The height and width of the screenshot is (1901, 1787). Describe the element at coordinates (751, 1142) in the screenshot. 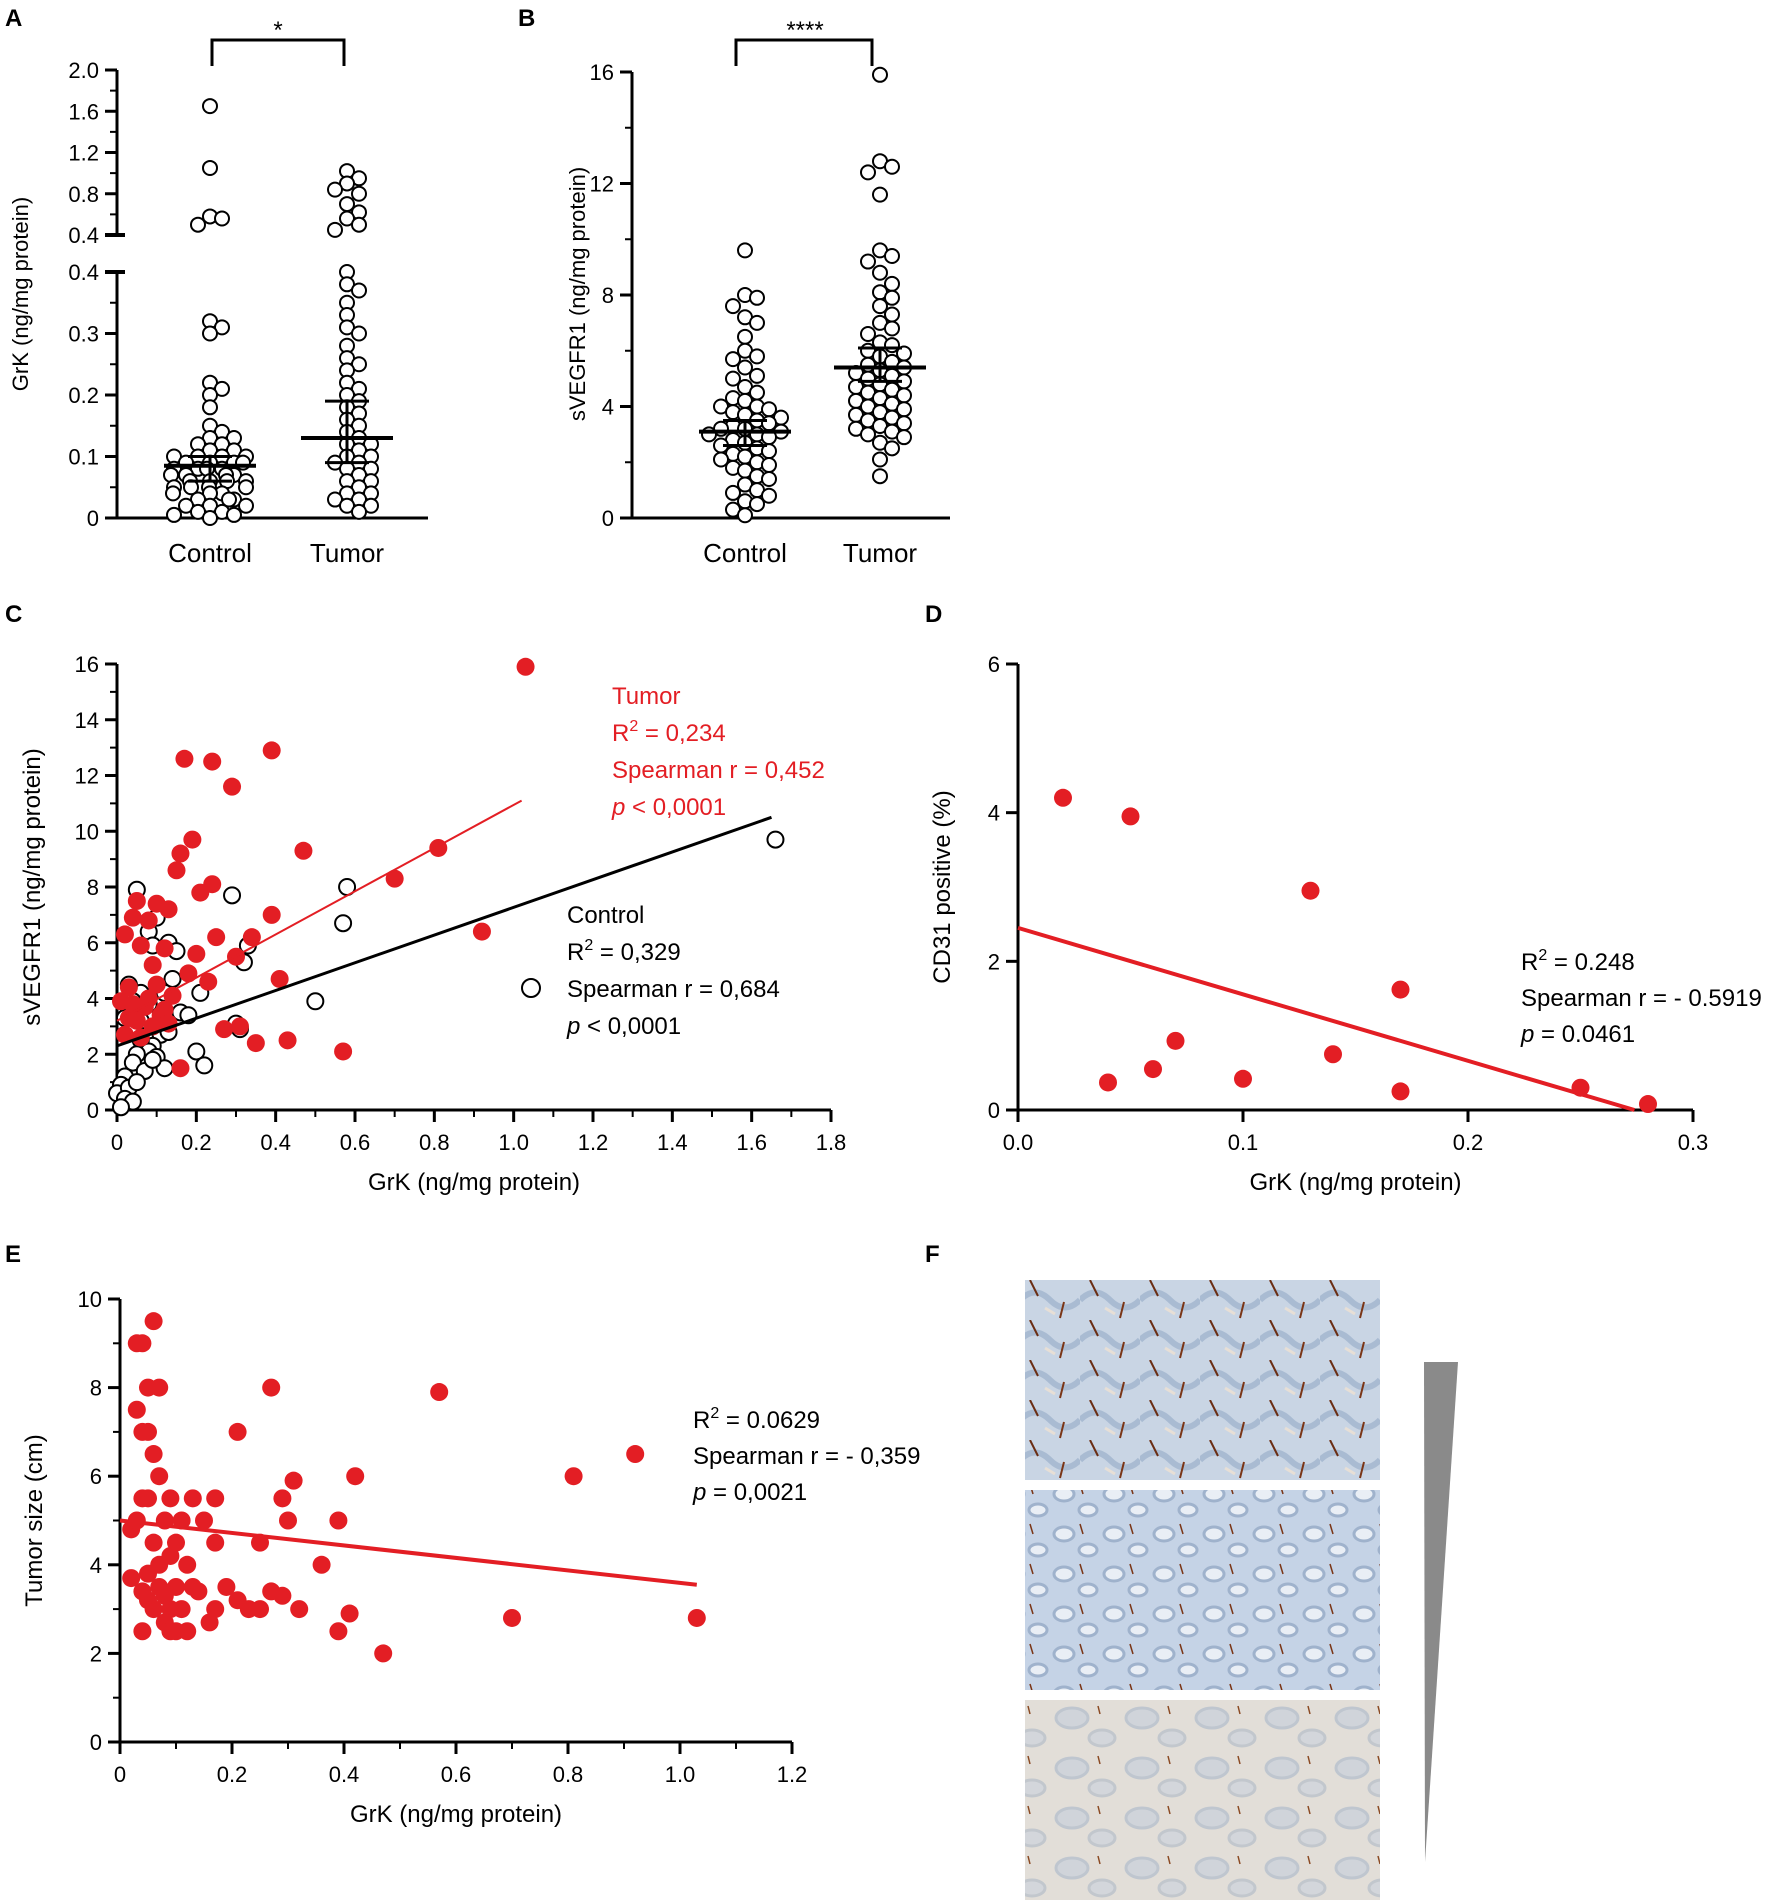

I see `x-tick-label: 1.6` at that location.